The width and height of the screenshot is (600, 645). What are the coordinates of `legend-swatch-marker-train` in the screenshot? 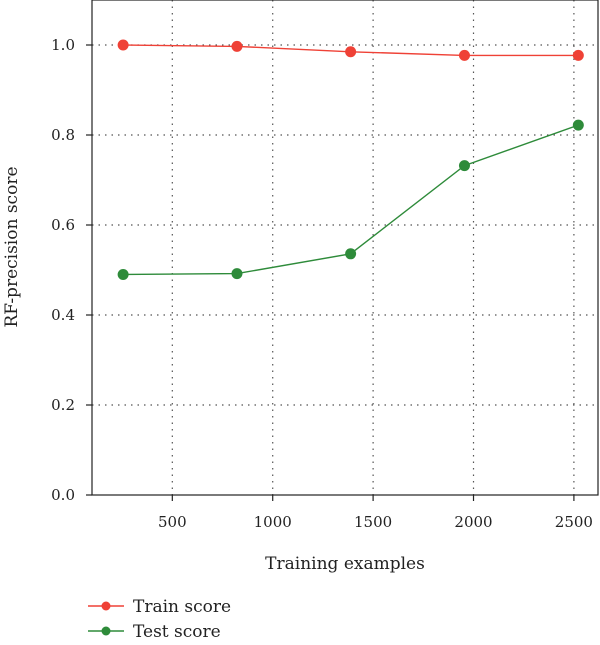 It's located at (106, 606).